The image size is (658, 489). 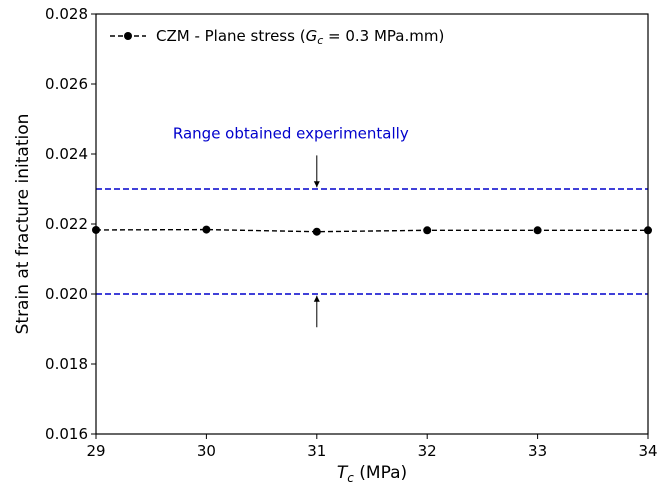 I want to click on y-axis-ticks: 0.016 0.018 0.020 0.022 0.024 0.026 0.028, so click(x=70, y=224).